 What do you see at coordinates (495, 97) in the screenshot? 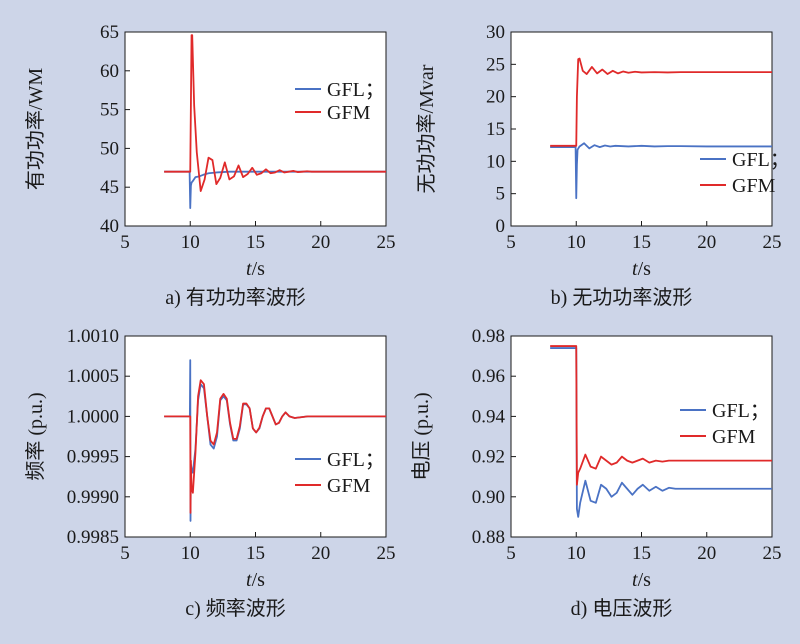
I see `y-tick-label: 20` at bounding box center [495, 97].